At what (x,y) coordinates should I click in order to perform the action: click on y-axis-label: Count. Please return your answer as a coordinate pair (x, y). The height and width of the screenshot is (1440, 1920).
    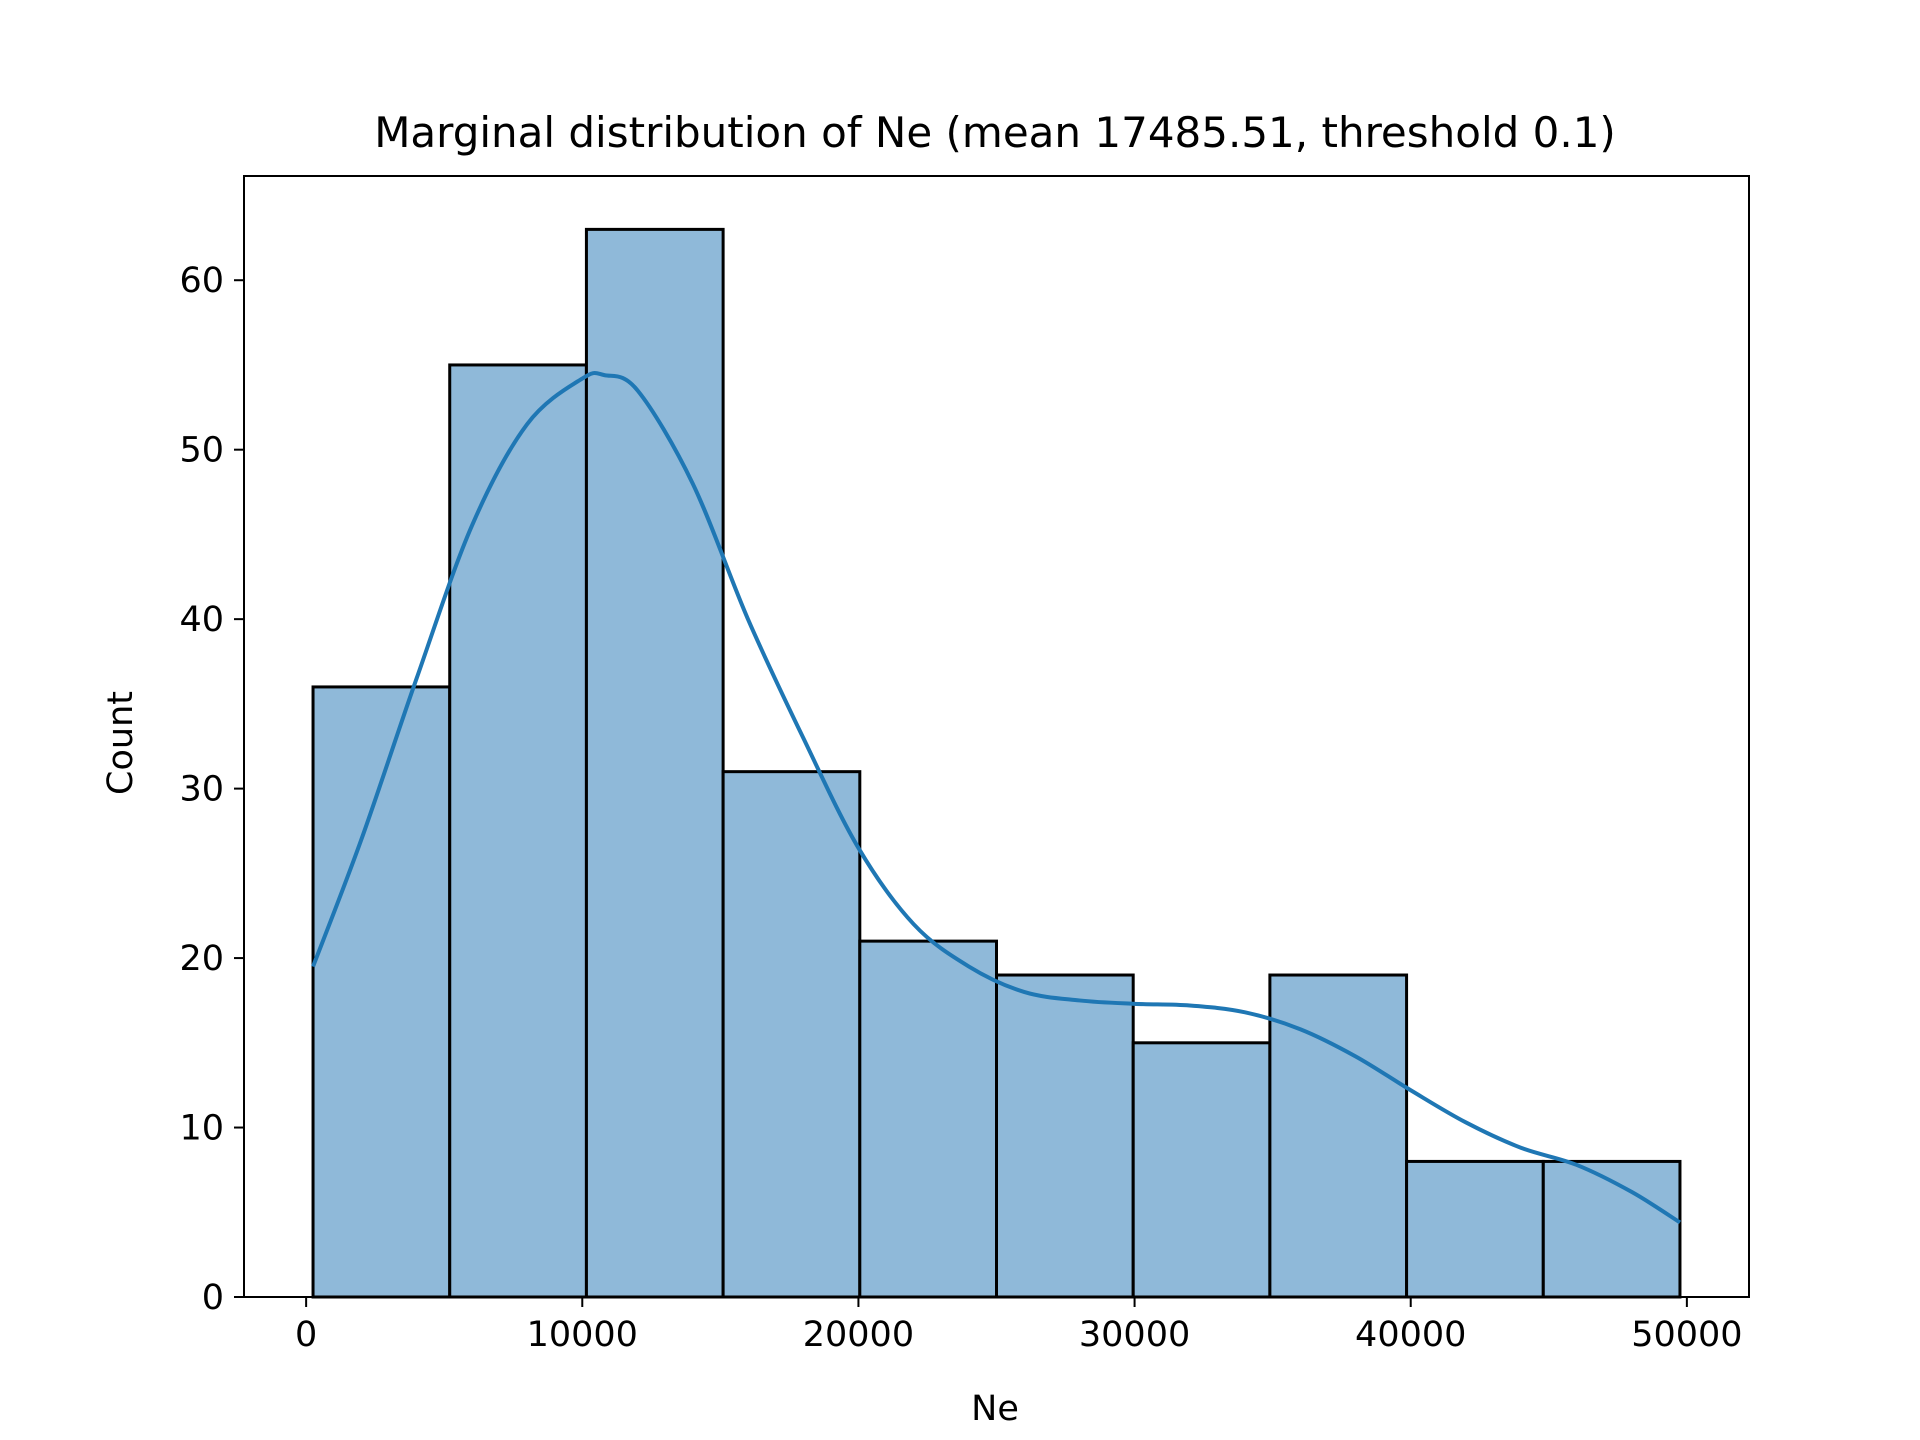
    Looking at the image, I should click on (121, 743).